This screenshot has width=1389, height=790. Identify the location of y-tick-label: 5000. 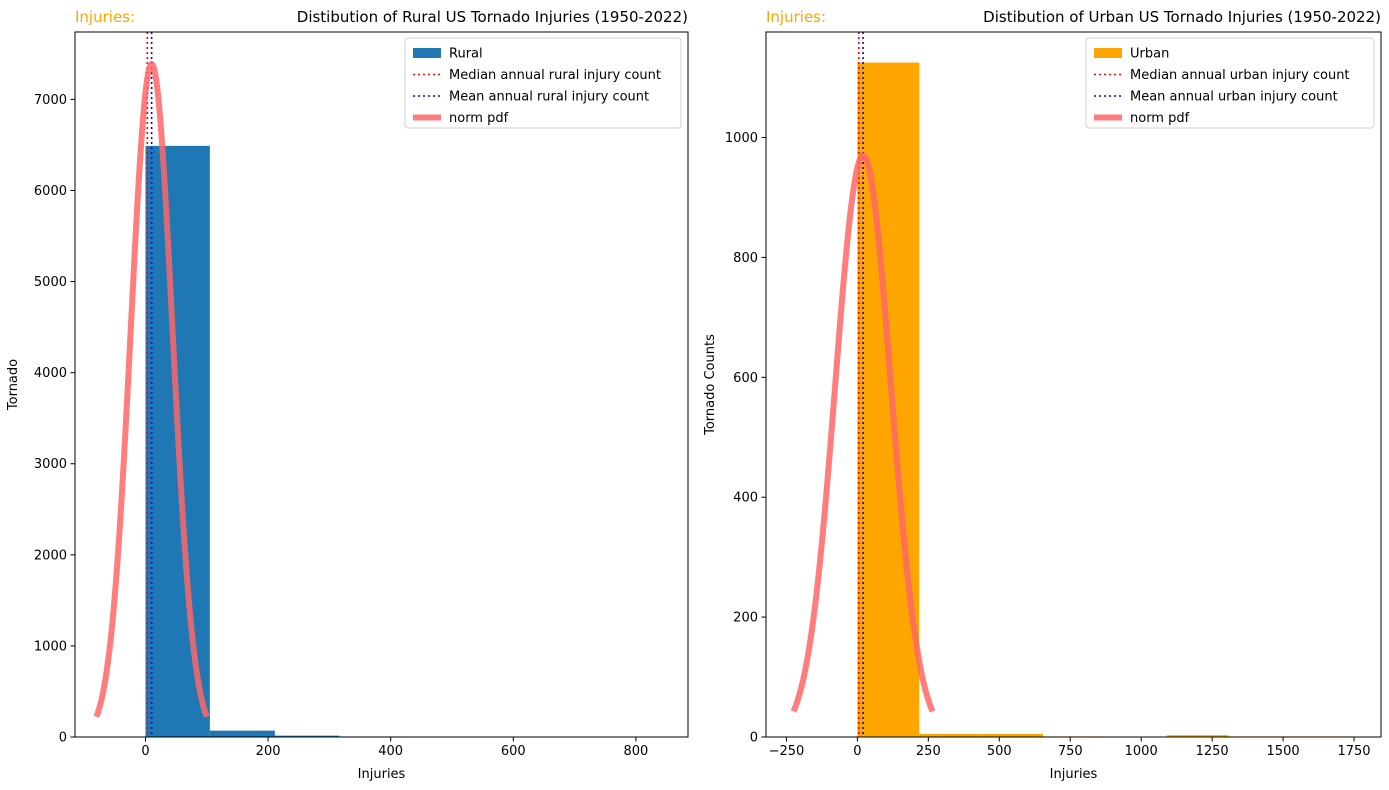
(50, 282).